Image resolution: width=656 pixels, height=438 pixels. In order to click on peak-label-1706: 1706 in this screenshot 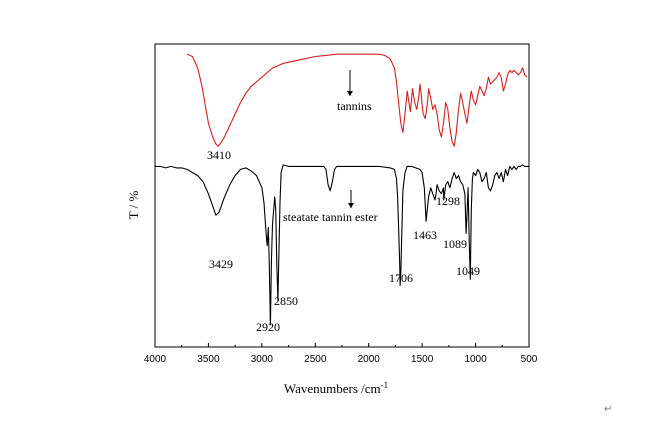, I will do `click(401, 278)`.